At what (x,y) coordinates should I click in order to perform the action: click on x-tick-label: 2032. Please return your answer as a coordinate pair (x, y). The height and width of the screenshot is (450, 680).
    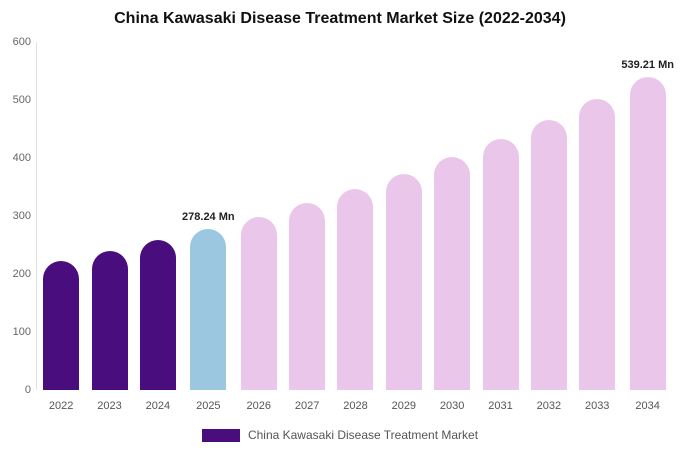
    Looking at the image, I should click on (549, 406).